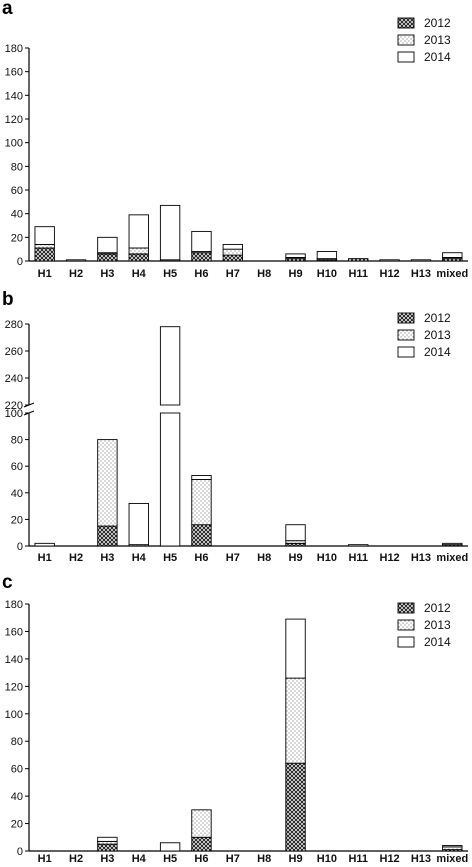  I want to click on y-tick-label: 120, so click(14, 687).